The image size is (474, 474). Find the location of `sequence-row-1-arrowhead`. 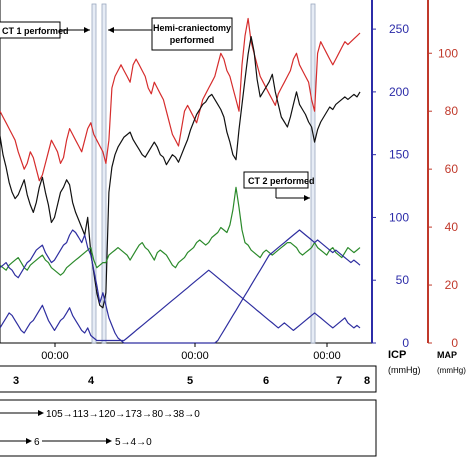

sequence-row-1-arrowhead is located at coordinates (41, 413).